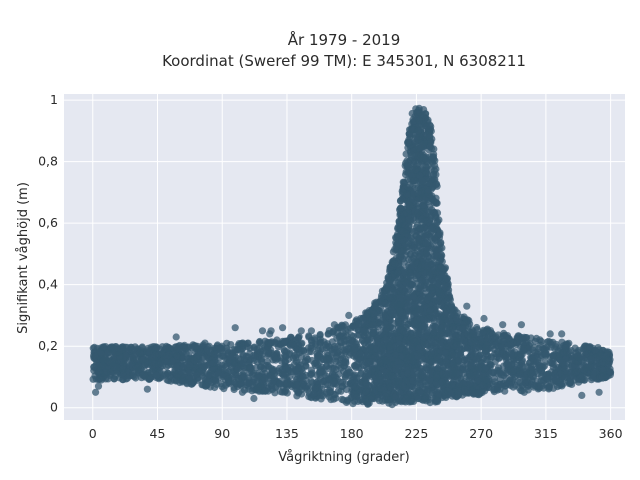 This screenshot has height=480, width=640. Describe the element at coordinates (287, 433) in the screenshot. I see `x-tick-label: 135` at that location.